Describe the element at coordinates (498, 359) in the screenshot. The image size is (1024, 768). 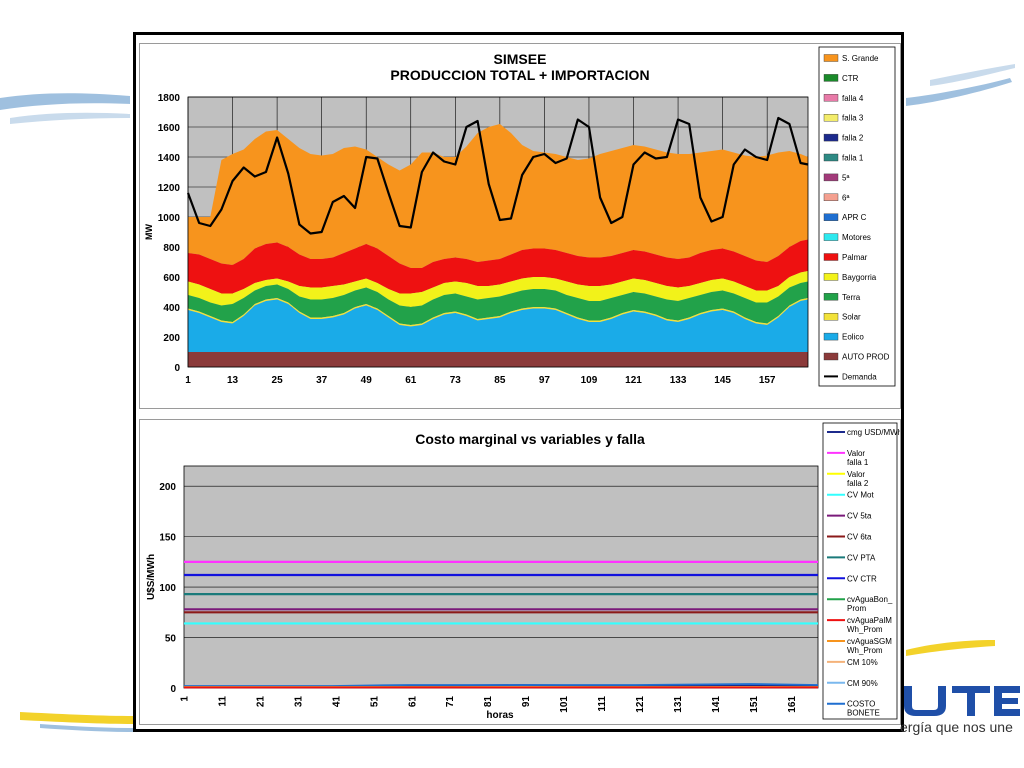
I see `auto-prod-area` at that location.